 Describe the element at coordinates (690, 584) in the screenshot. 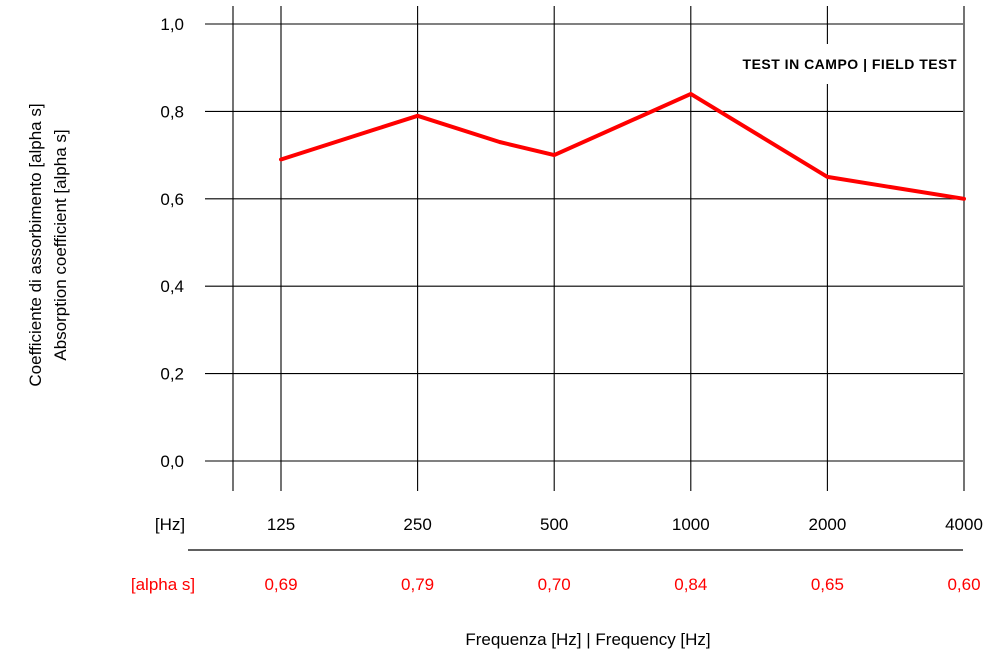

I see `alpha-value-label: 0,84` at that location.